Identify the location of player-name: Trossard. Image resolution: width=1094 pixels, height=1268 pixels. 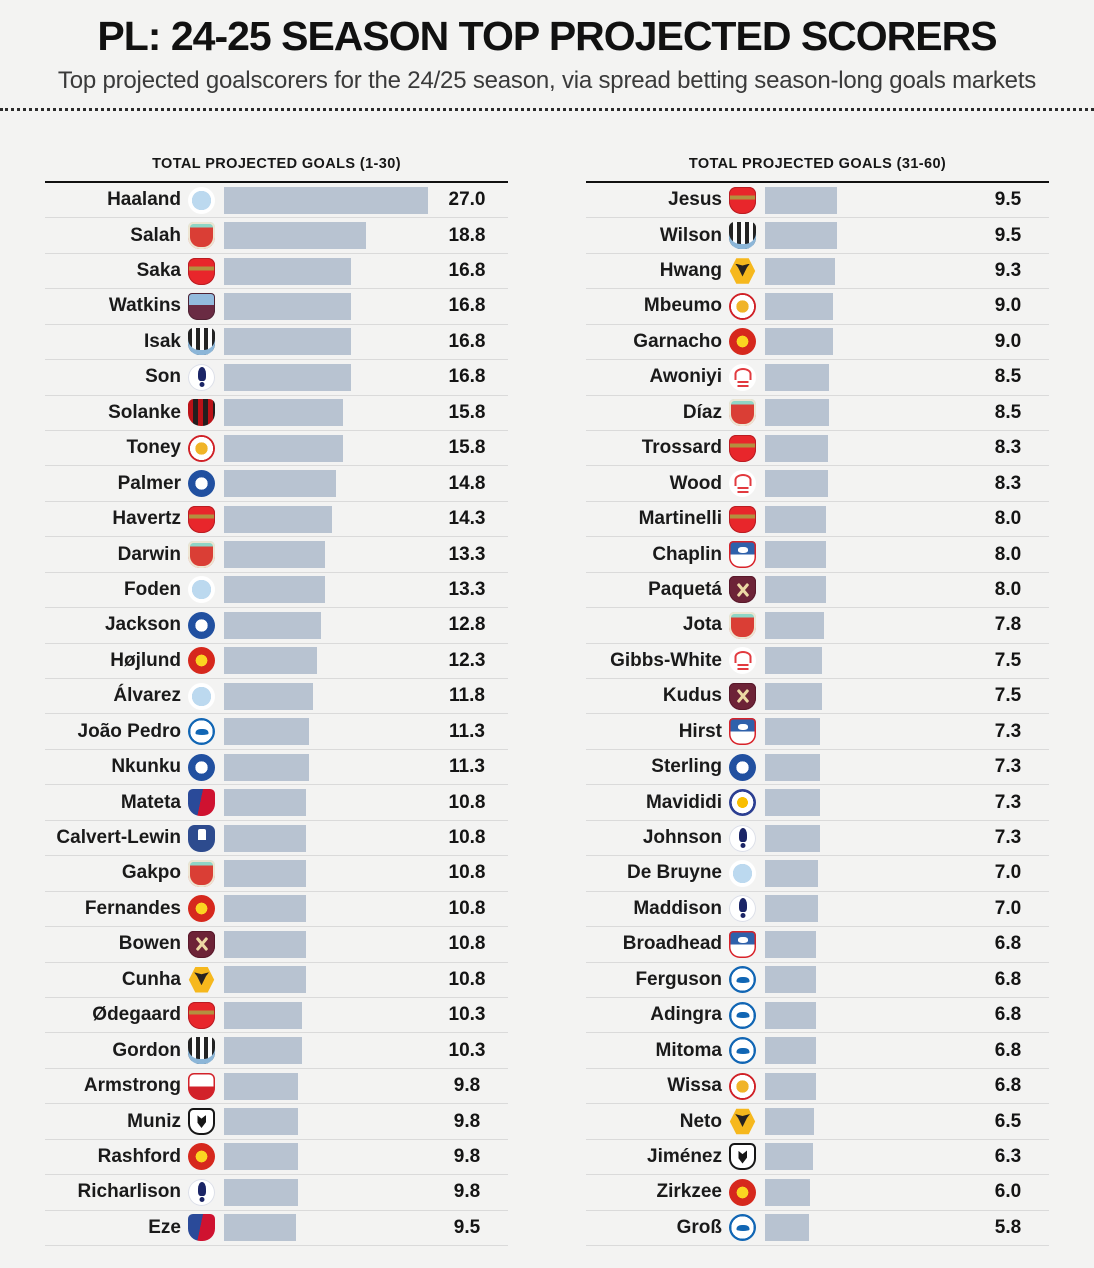
(681, 448).